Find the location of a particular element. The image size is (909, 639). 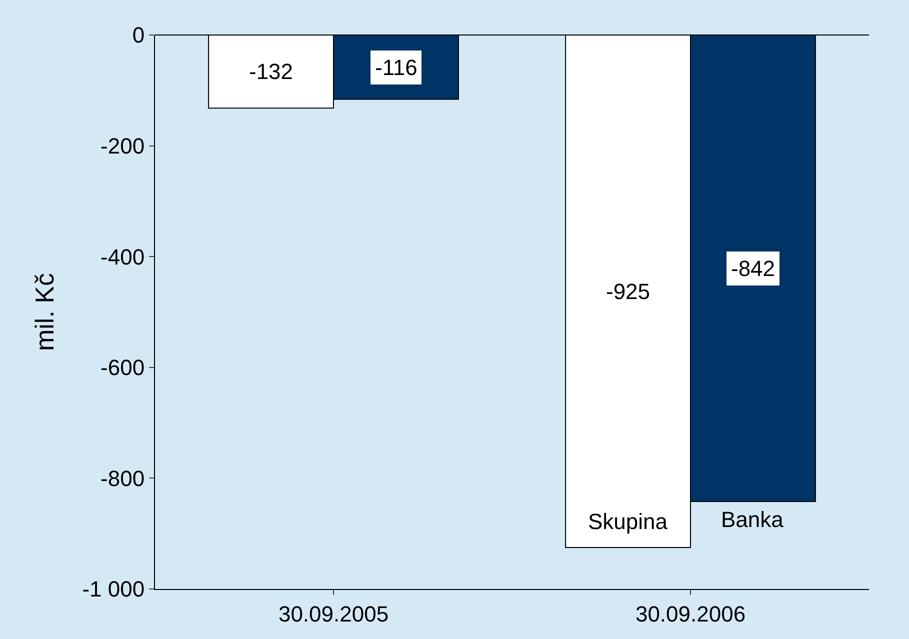

series-label: Skupina is located at coordinates (628, 521).